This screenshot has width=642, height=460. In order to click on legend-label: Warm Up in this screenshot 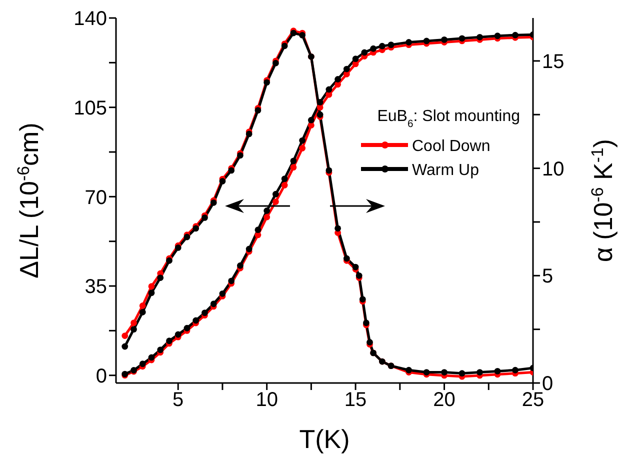, I will do `click(446, 170)`.